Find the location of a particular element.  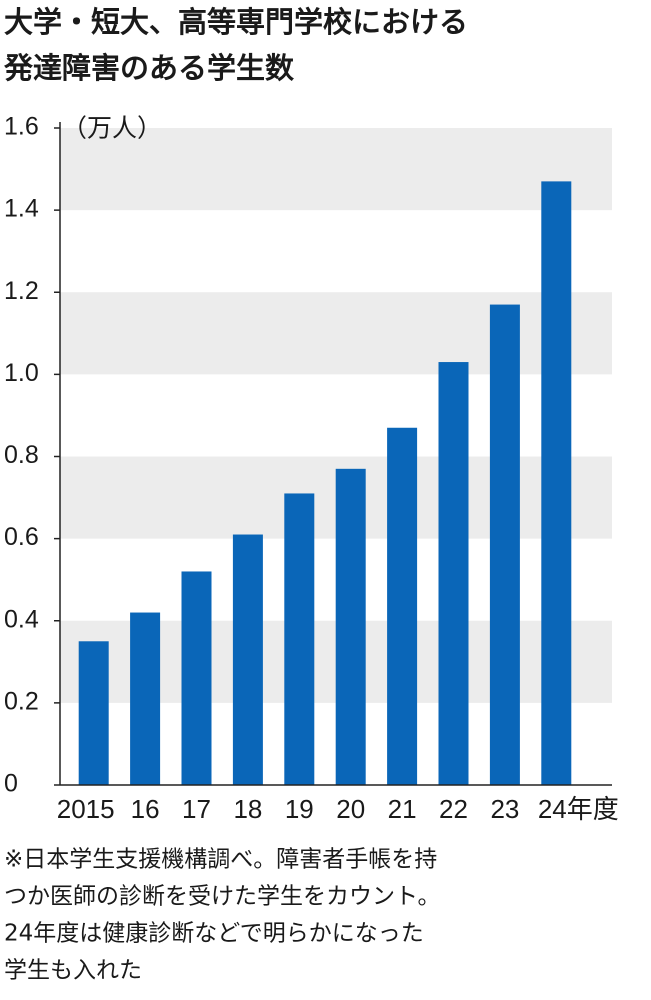

x-tick-label: 19 is located at coordinates (299, 809).